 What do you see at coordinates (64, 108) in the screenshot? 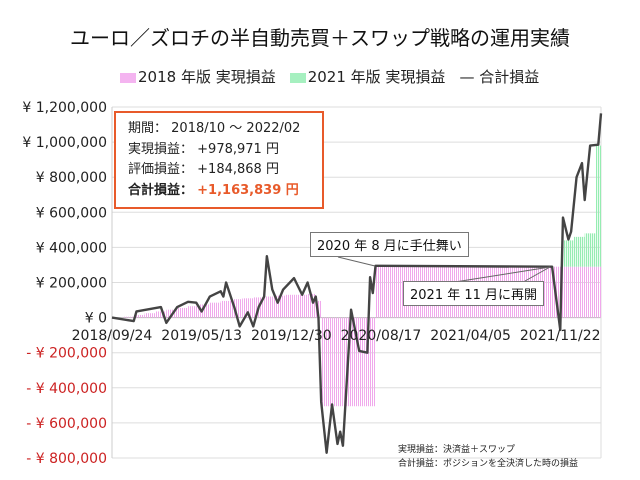
I see `y-tick-label: ¥ 1,200,000` at bounding box center [64, 108].